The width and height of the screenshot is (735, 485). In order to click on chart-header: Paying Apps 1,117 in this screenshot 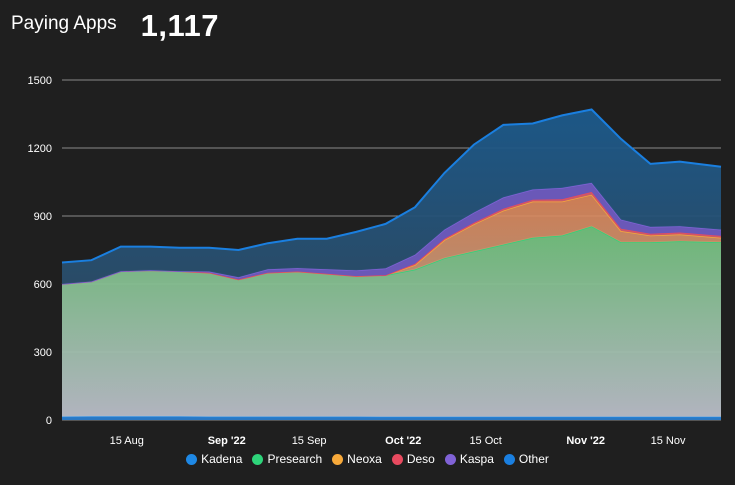, I will do `click(115, 26)`.